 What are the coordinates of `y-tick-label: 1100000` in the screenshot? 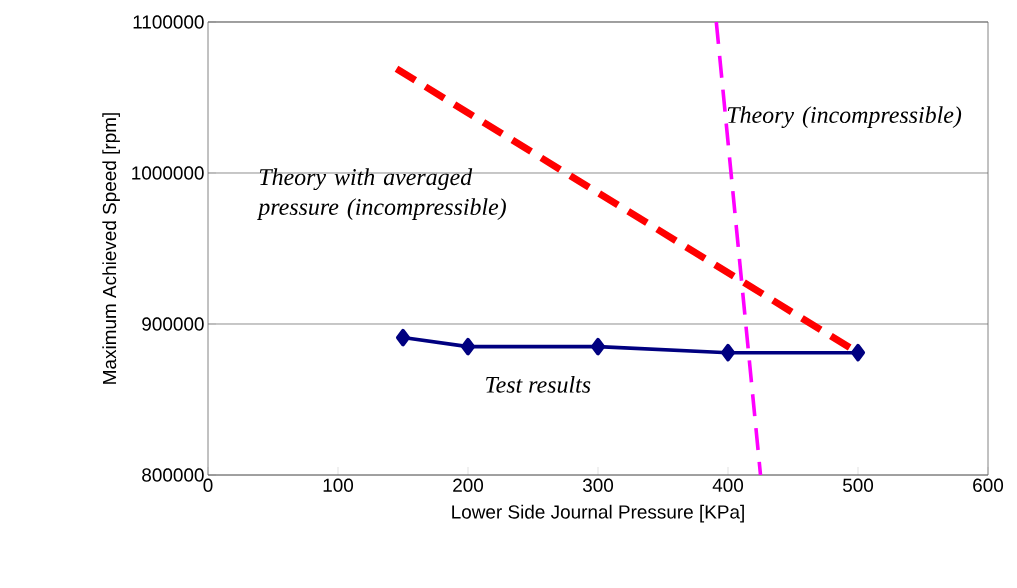 It's located at (168, 22).